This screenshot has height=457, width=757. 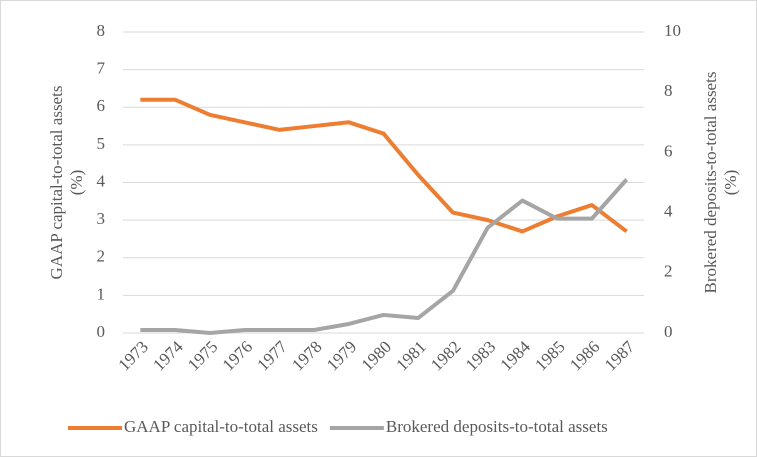 What do you see at coordinates (221, 426) in the screenshot?
I see `legend-label: GAAP capital-to-total assets` at bounding box center [221, 426].